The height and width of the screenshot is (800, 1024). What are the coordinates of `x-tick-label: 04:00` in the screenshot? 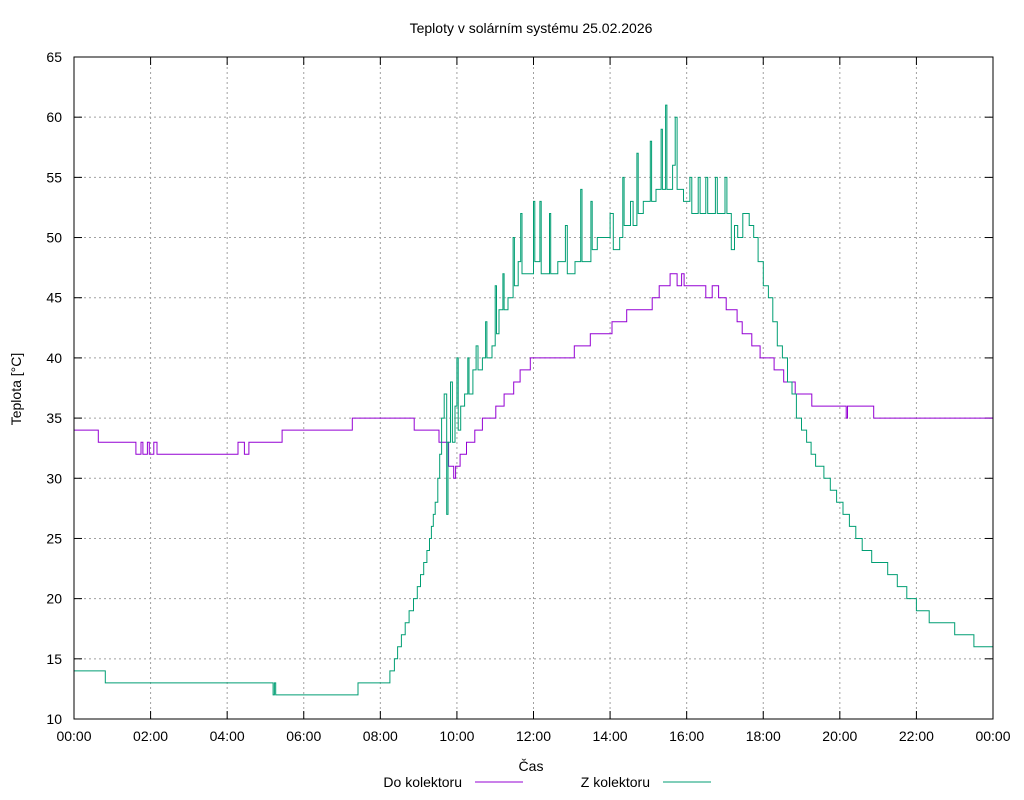 It's located at (227, 736).